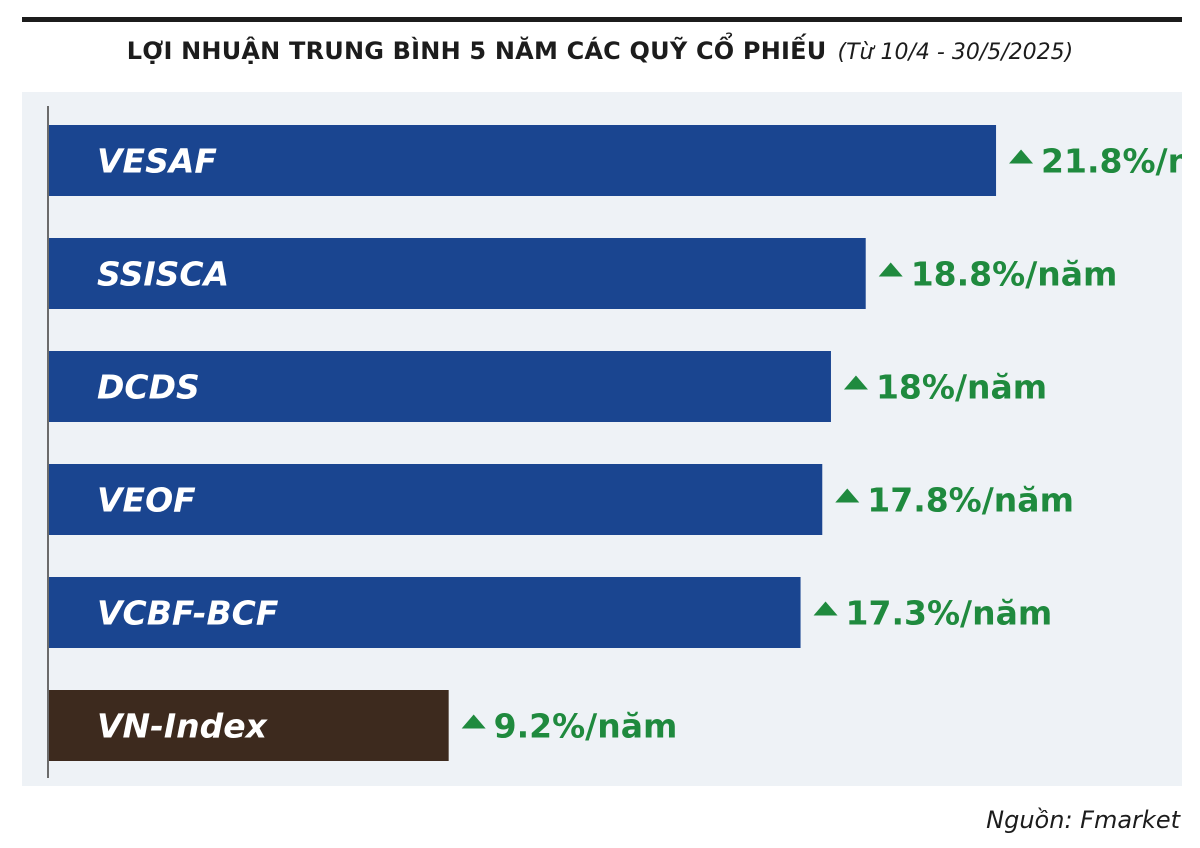  Describe the element at coordinates (436, 499) in the screenshot. I see `bar-veof` at that location.